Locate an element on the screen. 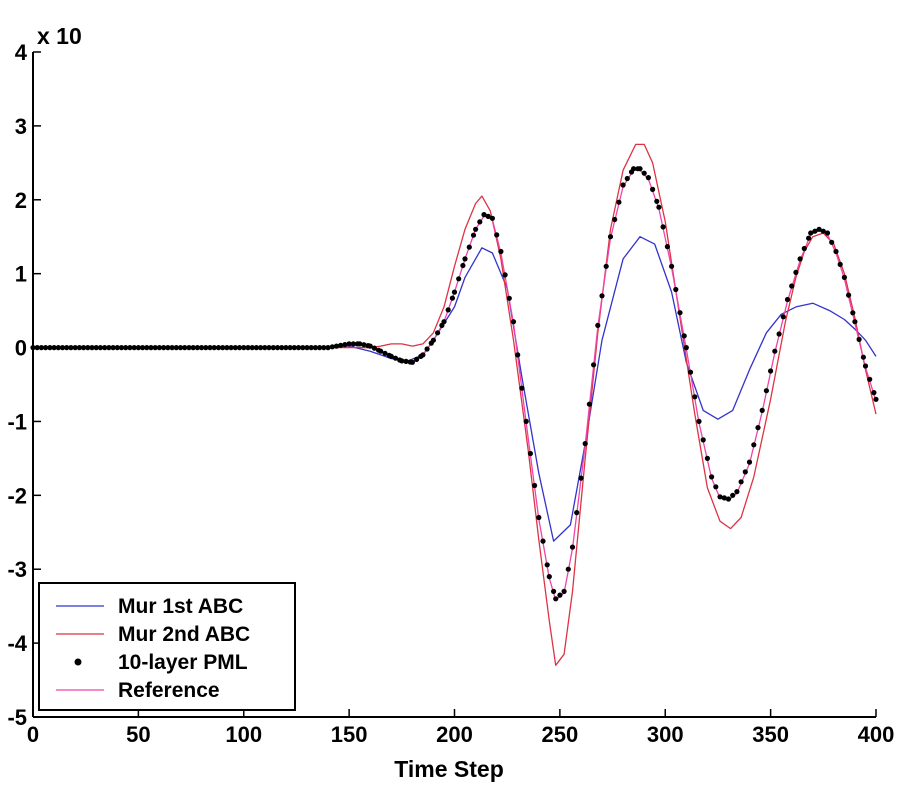 The width and height of the screenshot is (900, 800). y-tick-label: -2 is located at coordinates (17, 495).